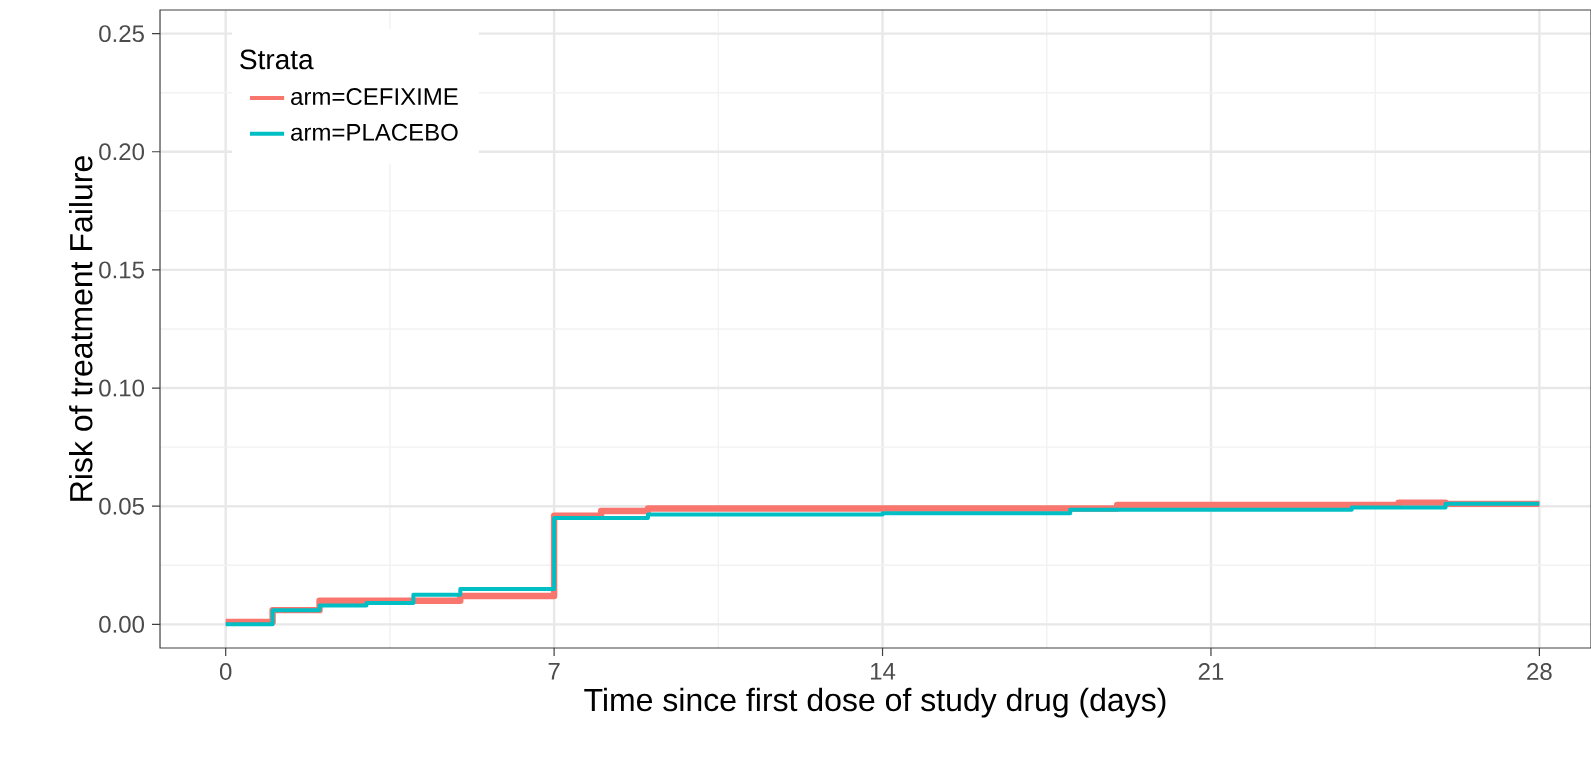  I want to click on legend-label: arm=PLACEBO, so click(374, 132).